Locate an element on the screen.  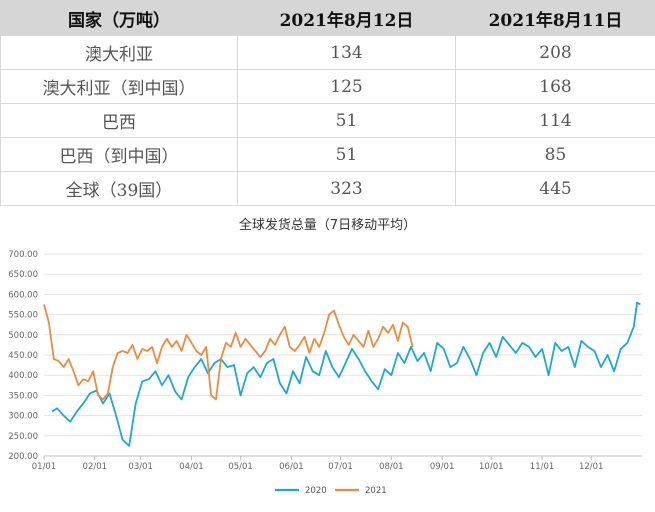
cell-country: 全球（39国） is located at coordinates (119, 188).